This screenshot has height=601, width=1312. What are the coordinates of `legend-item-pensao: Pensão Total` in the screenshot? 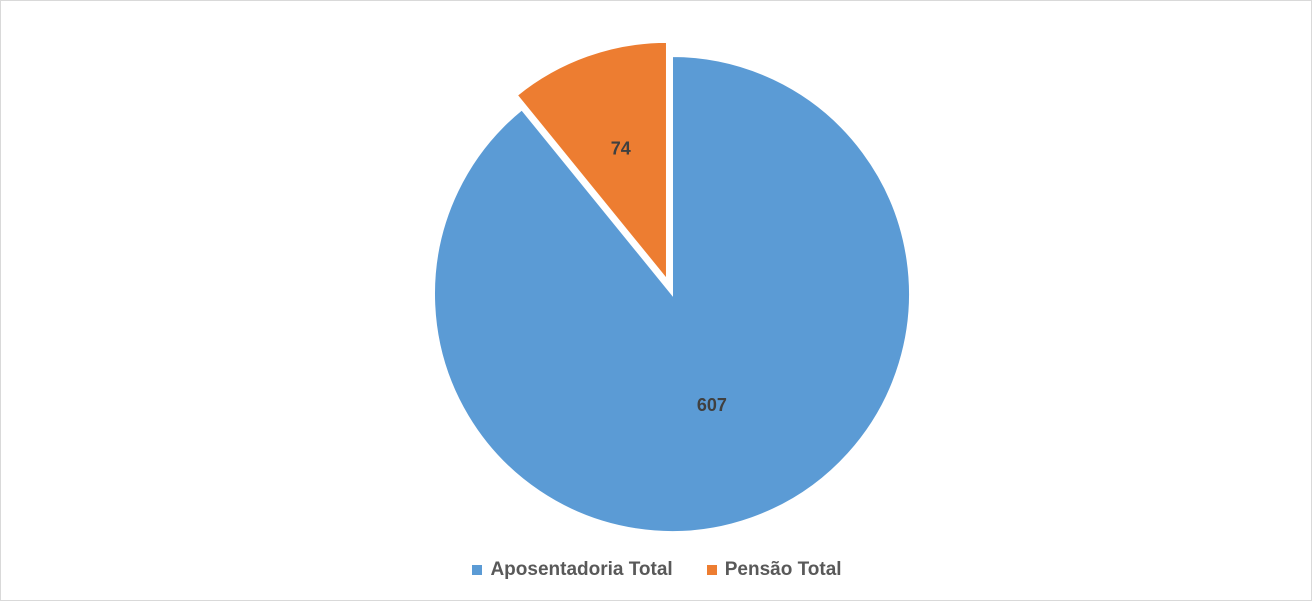 It's located at (774, 570).